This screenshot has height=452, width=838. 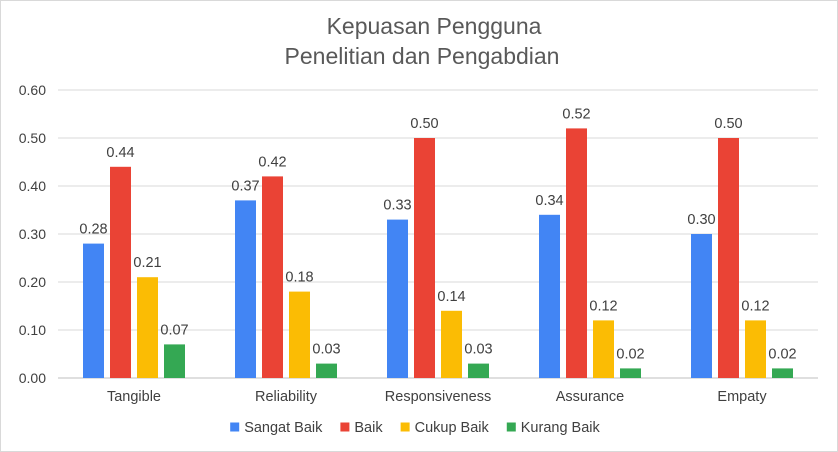 What do you see at coordinates (32, 378) in the screenshot?
I see `y-tick-label: 0.00` at bounding box center [32, 378].